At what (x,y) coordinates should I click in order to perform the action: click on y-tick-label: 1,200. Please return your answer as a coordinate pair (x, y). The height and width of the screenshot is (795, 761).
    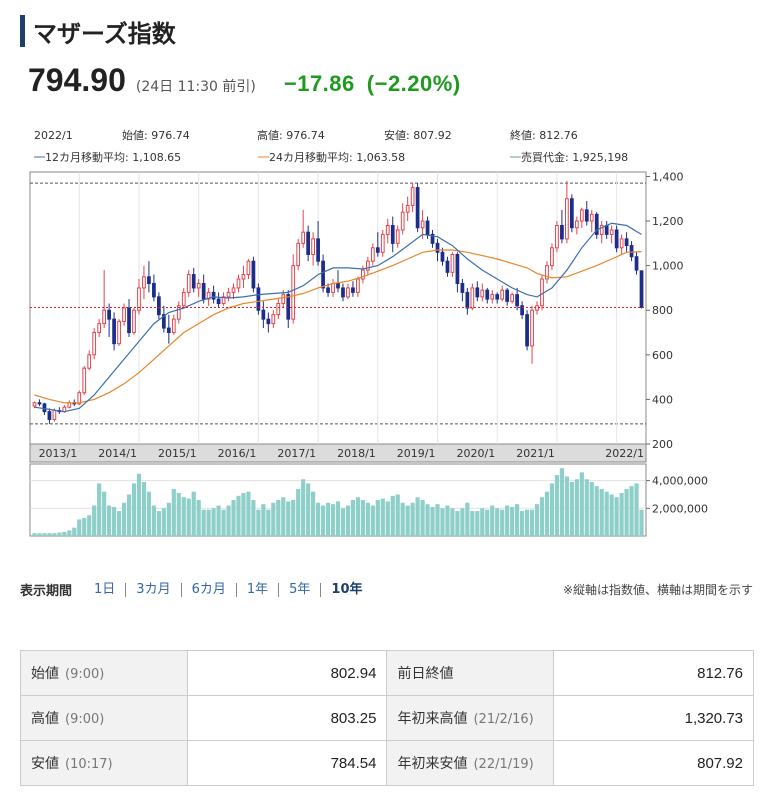
    Looking at the image, I should click on (668, 221).